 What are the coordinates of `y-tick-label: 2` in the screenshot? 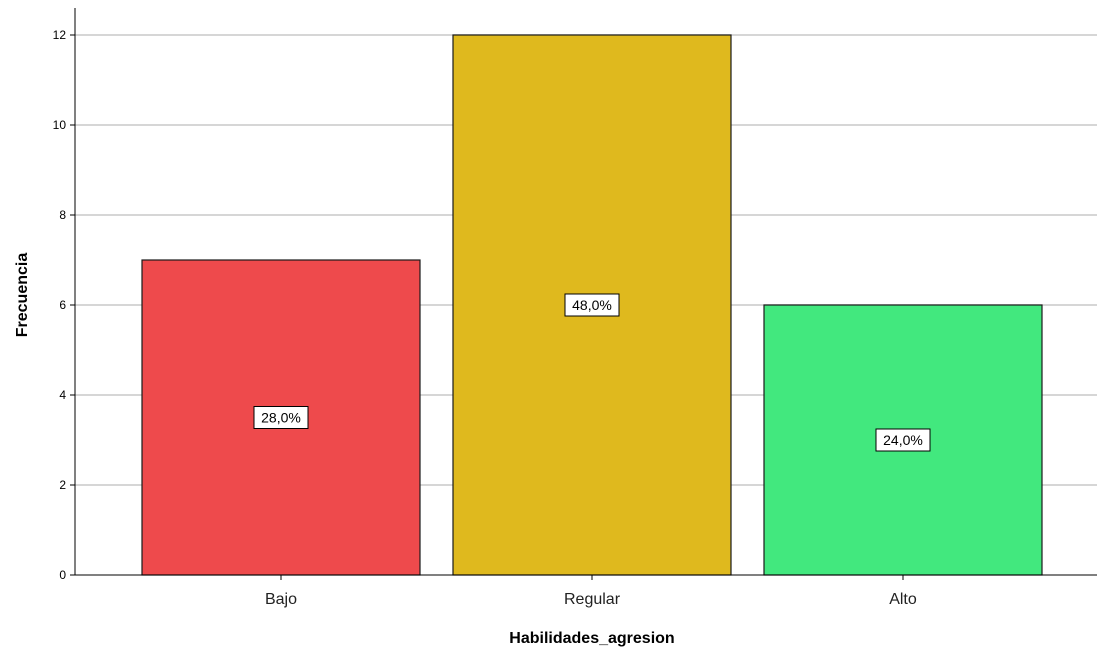 It's located at (62, 485).